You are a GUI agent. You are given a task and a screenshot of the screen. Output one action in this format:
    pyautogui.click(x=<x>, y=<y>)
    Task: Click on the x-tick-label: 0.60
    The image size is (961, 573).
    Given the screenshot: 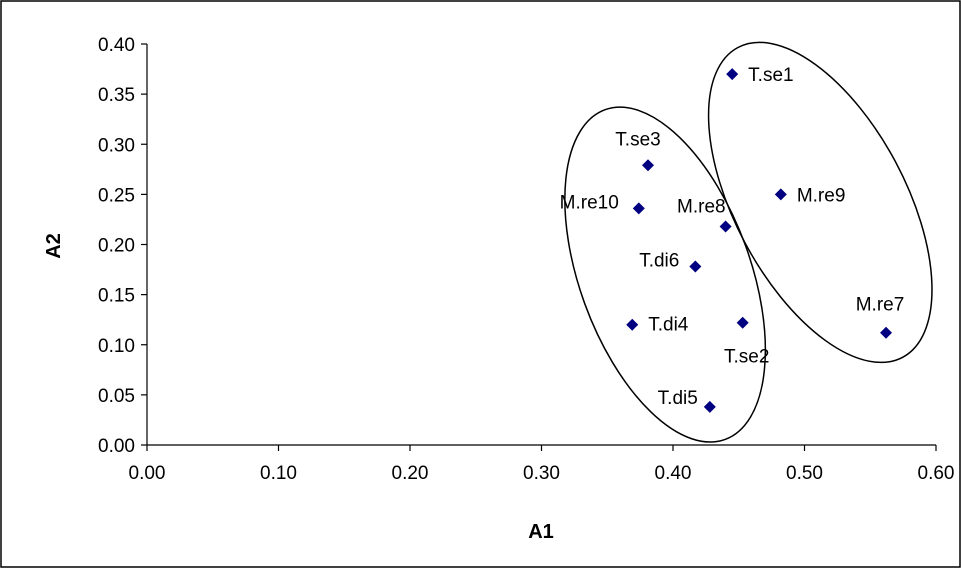 What is the action you would take?
    pyautogui.click(x=936, y=473)
    